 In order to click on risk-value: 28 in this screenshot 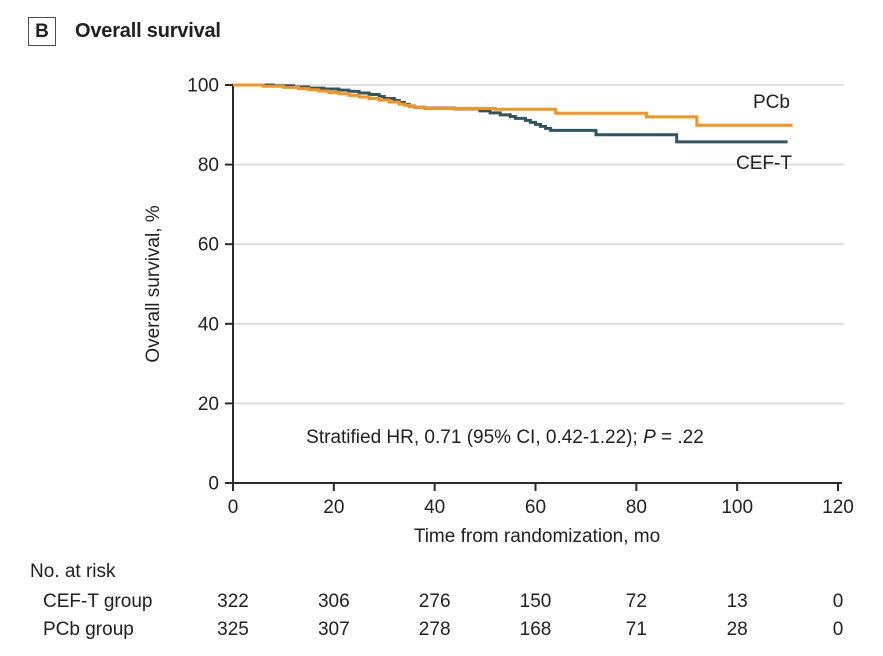, I will do `click(737, 629)`.